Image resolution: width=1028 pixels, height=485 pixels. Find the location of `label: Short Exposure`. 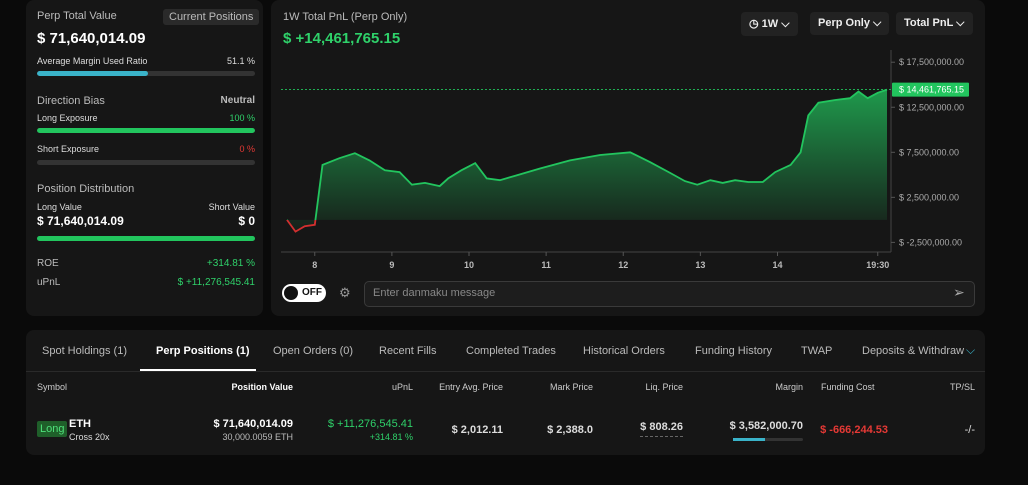

label: Short Exposure is located at coordinates (68, 149).